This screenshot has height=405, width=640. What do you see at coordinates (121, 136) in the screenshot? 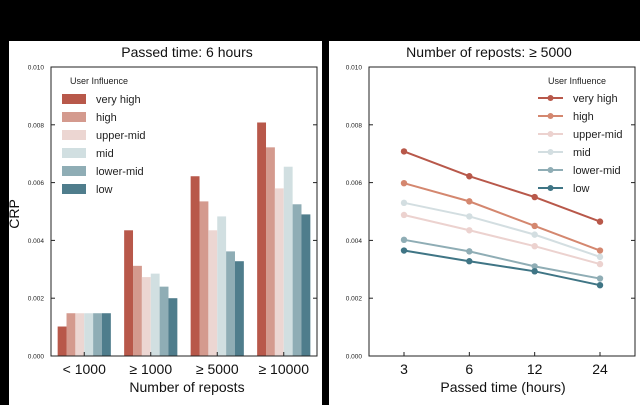
I see `bar-legend-label: upper-mid` at bounding box center [121, 136].